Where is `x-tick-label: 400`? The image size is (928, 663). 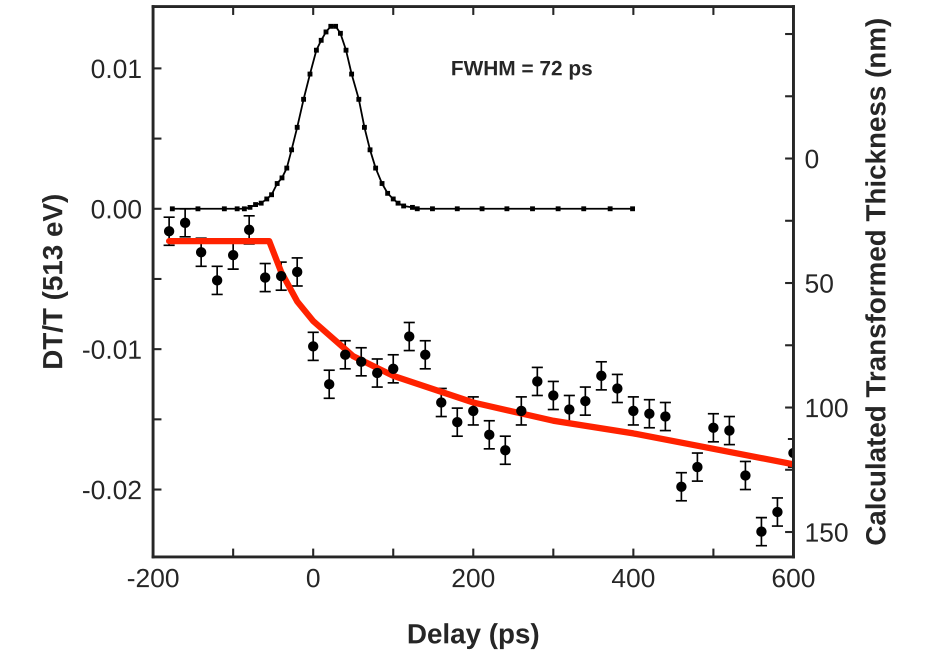
x-tick-label: 400 is located at coordinates (633, 578).